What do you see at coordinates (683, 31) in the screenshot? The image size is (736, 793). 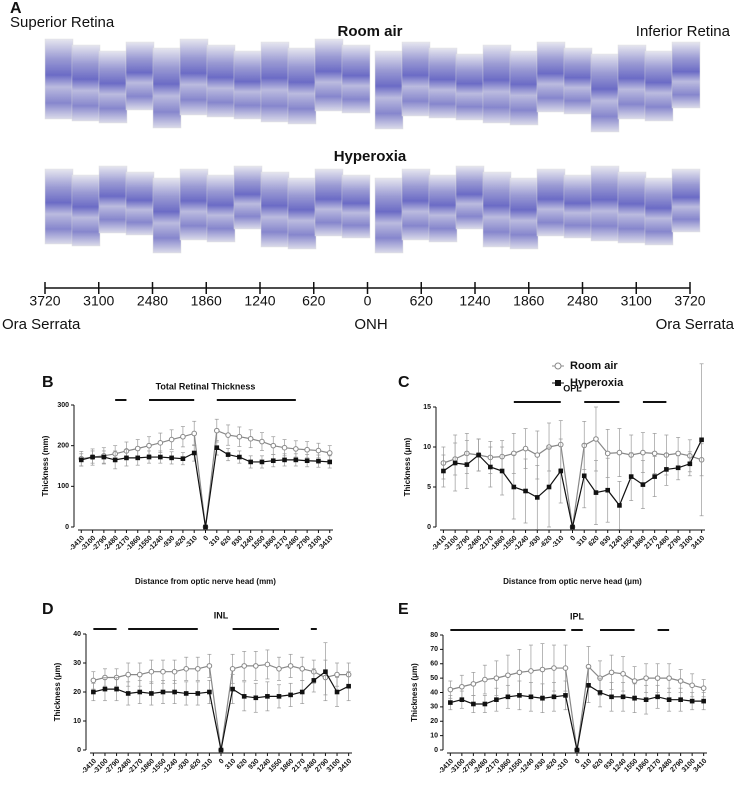 I see `inferior-label: Inferior Retina` at bounding box center [683, 31].